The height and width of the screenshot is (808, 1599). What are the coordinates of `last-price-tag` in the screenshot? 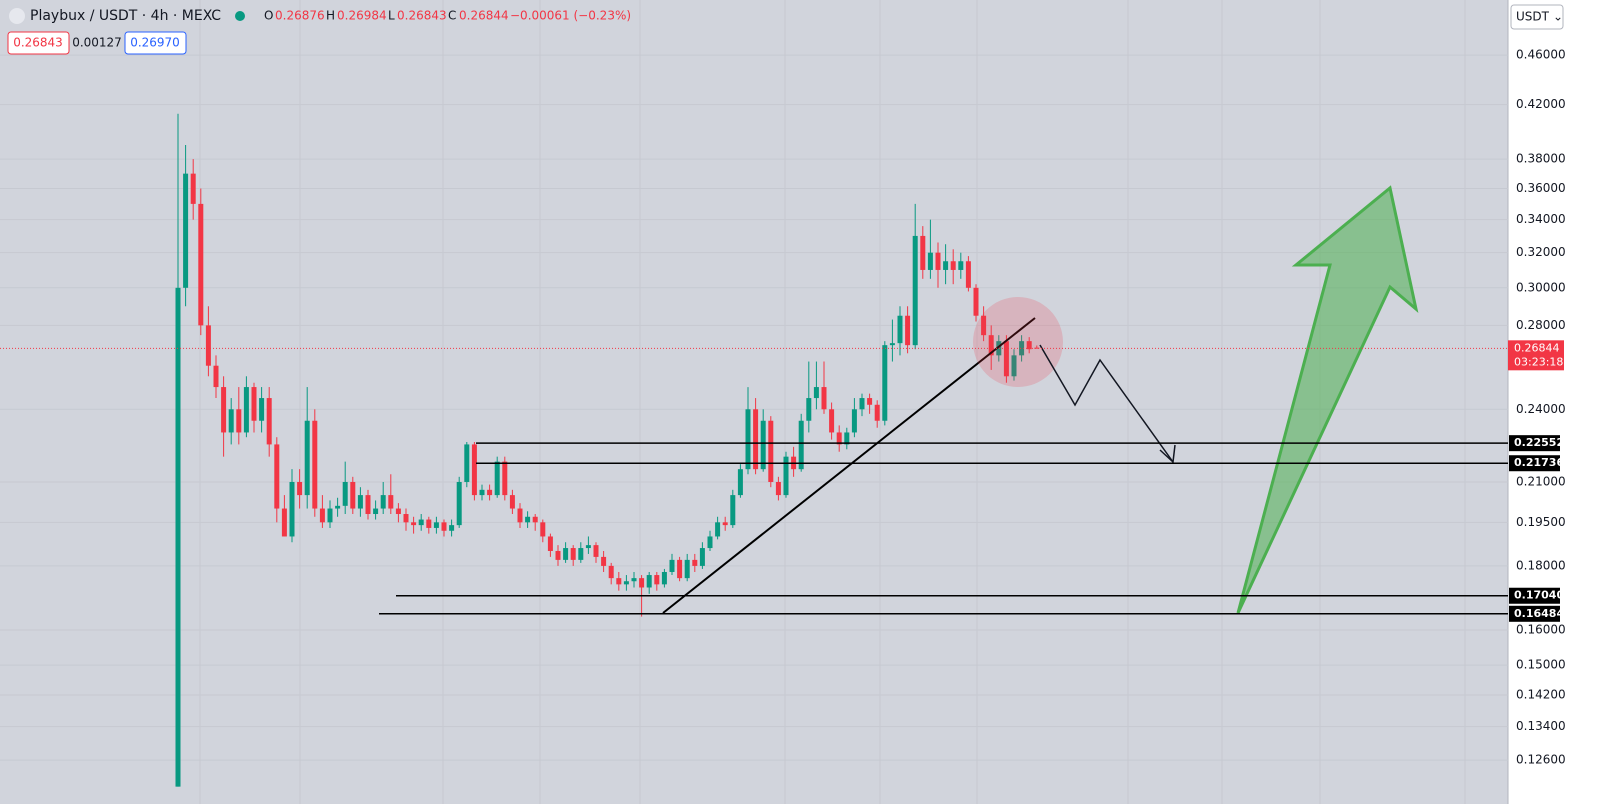 It's located at (1536, 355).